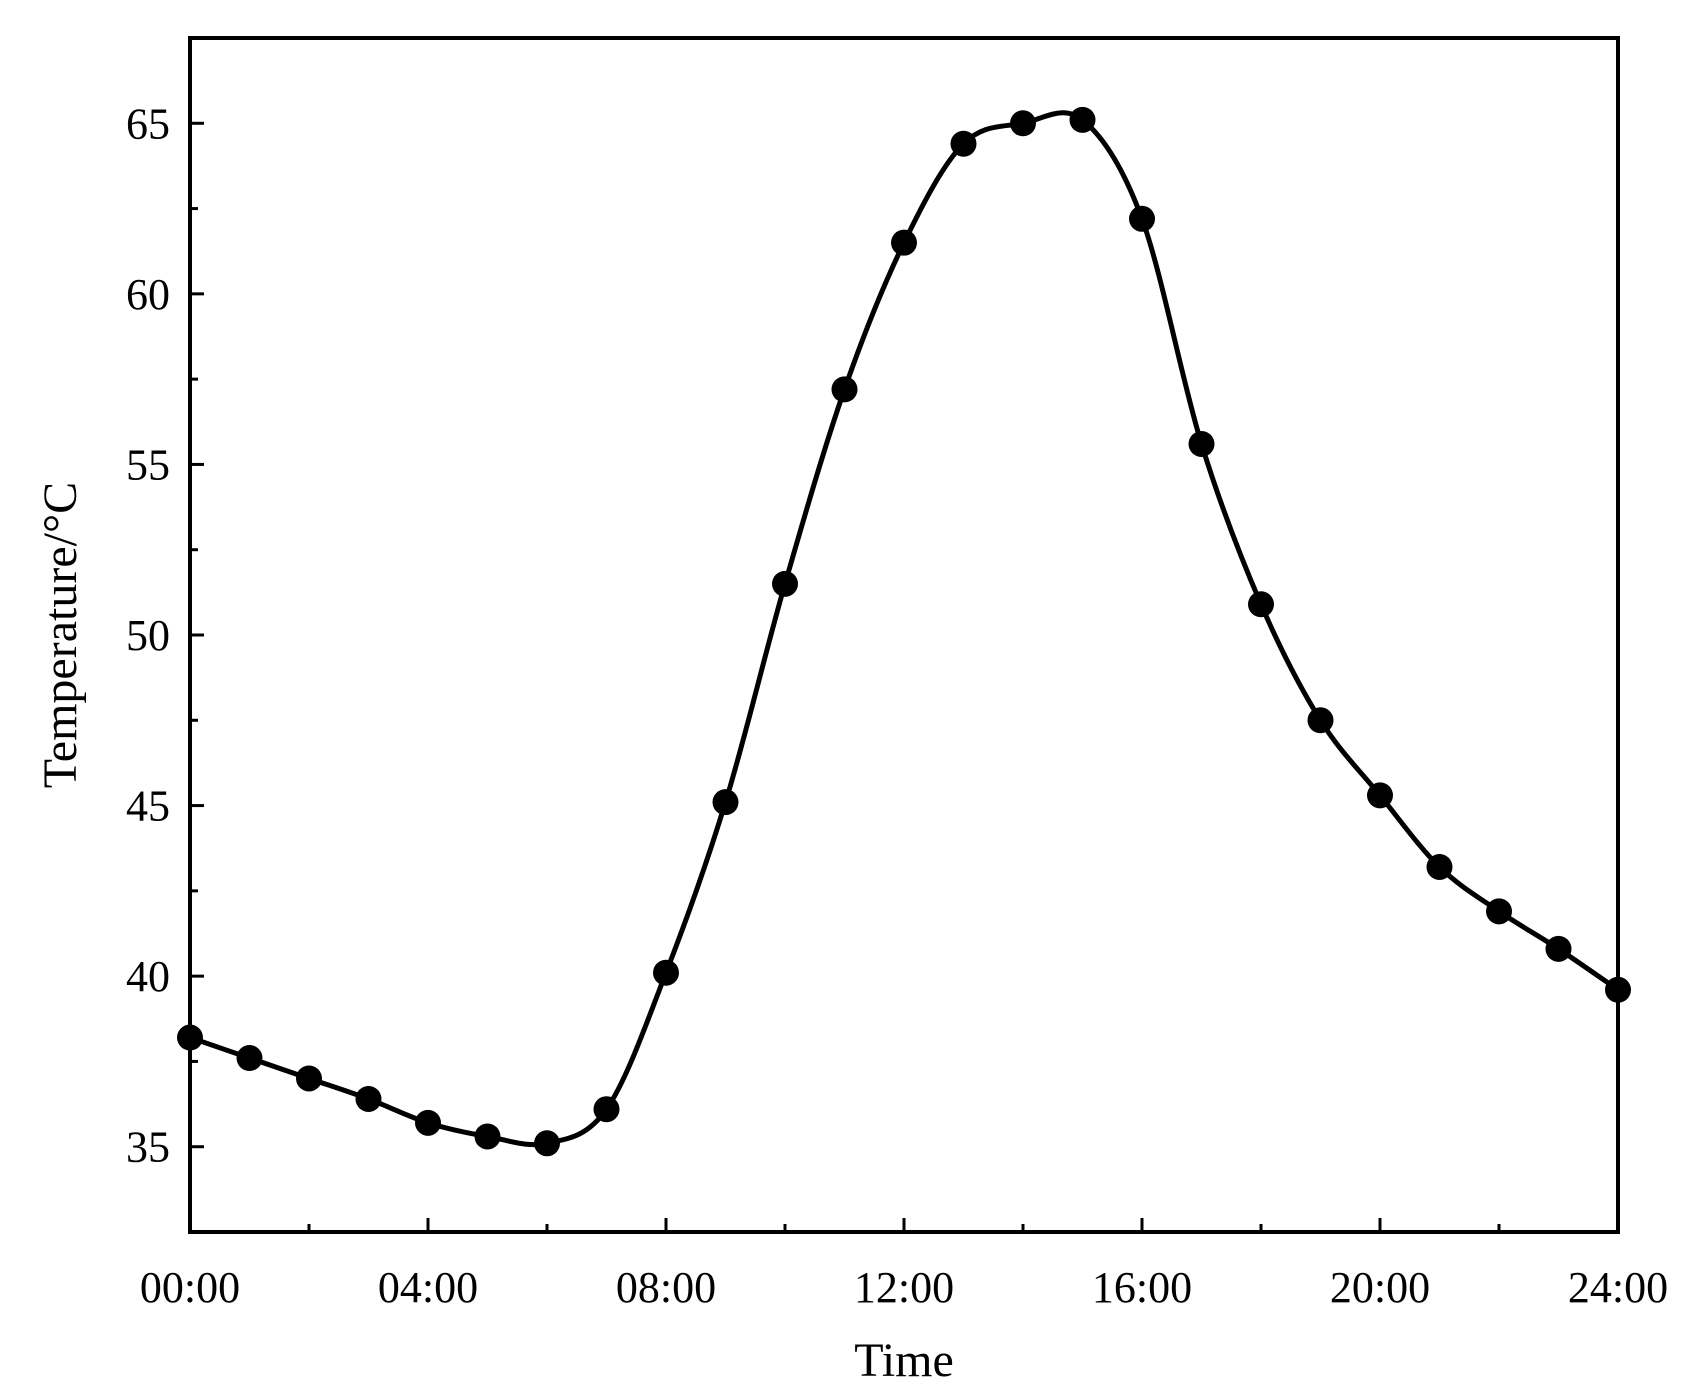 This screenshot has width=1688, height=1397. Describe the element at coordinates (148, 294) in the screenshot. I see `y-tick-label: 60` at that location.